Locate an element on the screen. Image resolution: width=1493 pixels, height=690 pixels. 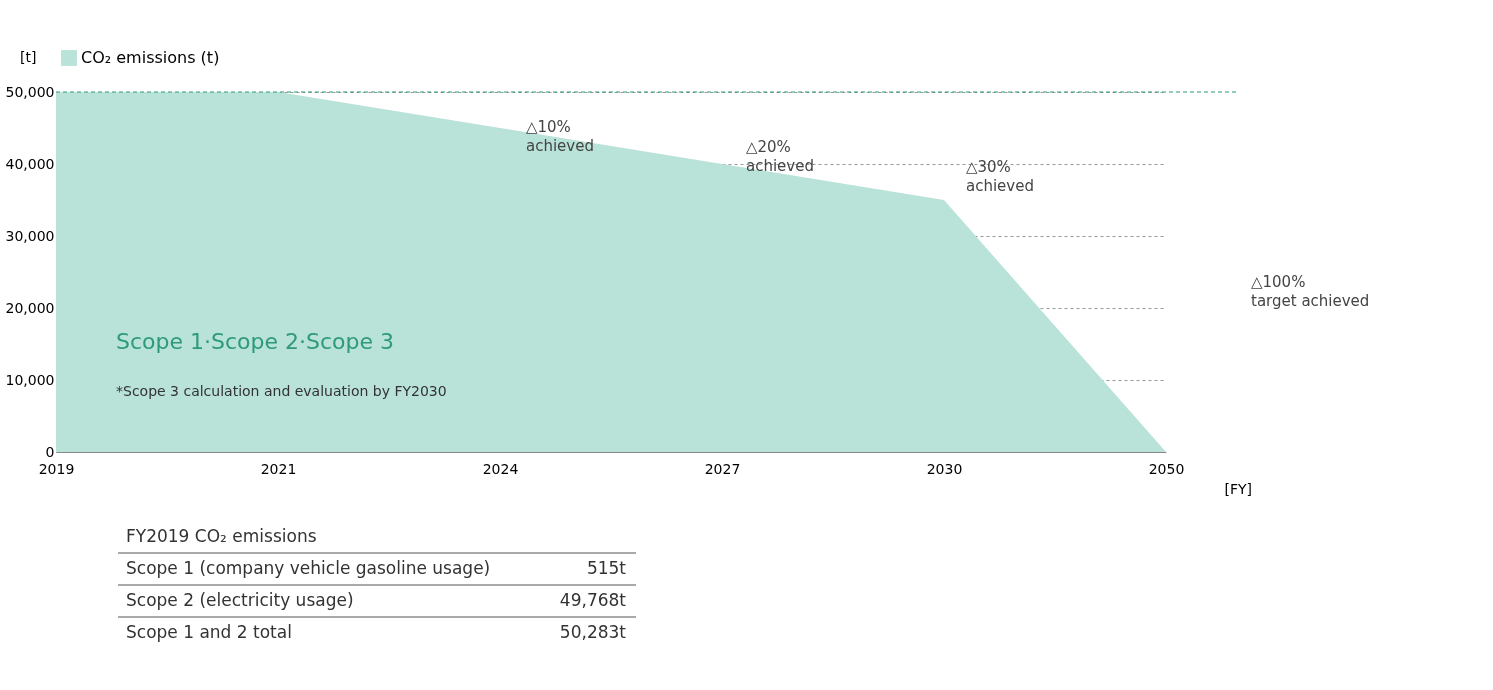
y-tick-label: 20,000 is located at coordinates (30, 307).